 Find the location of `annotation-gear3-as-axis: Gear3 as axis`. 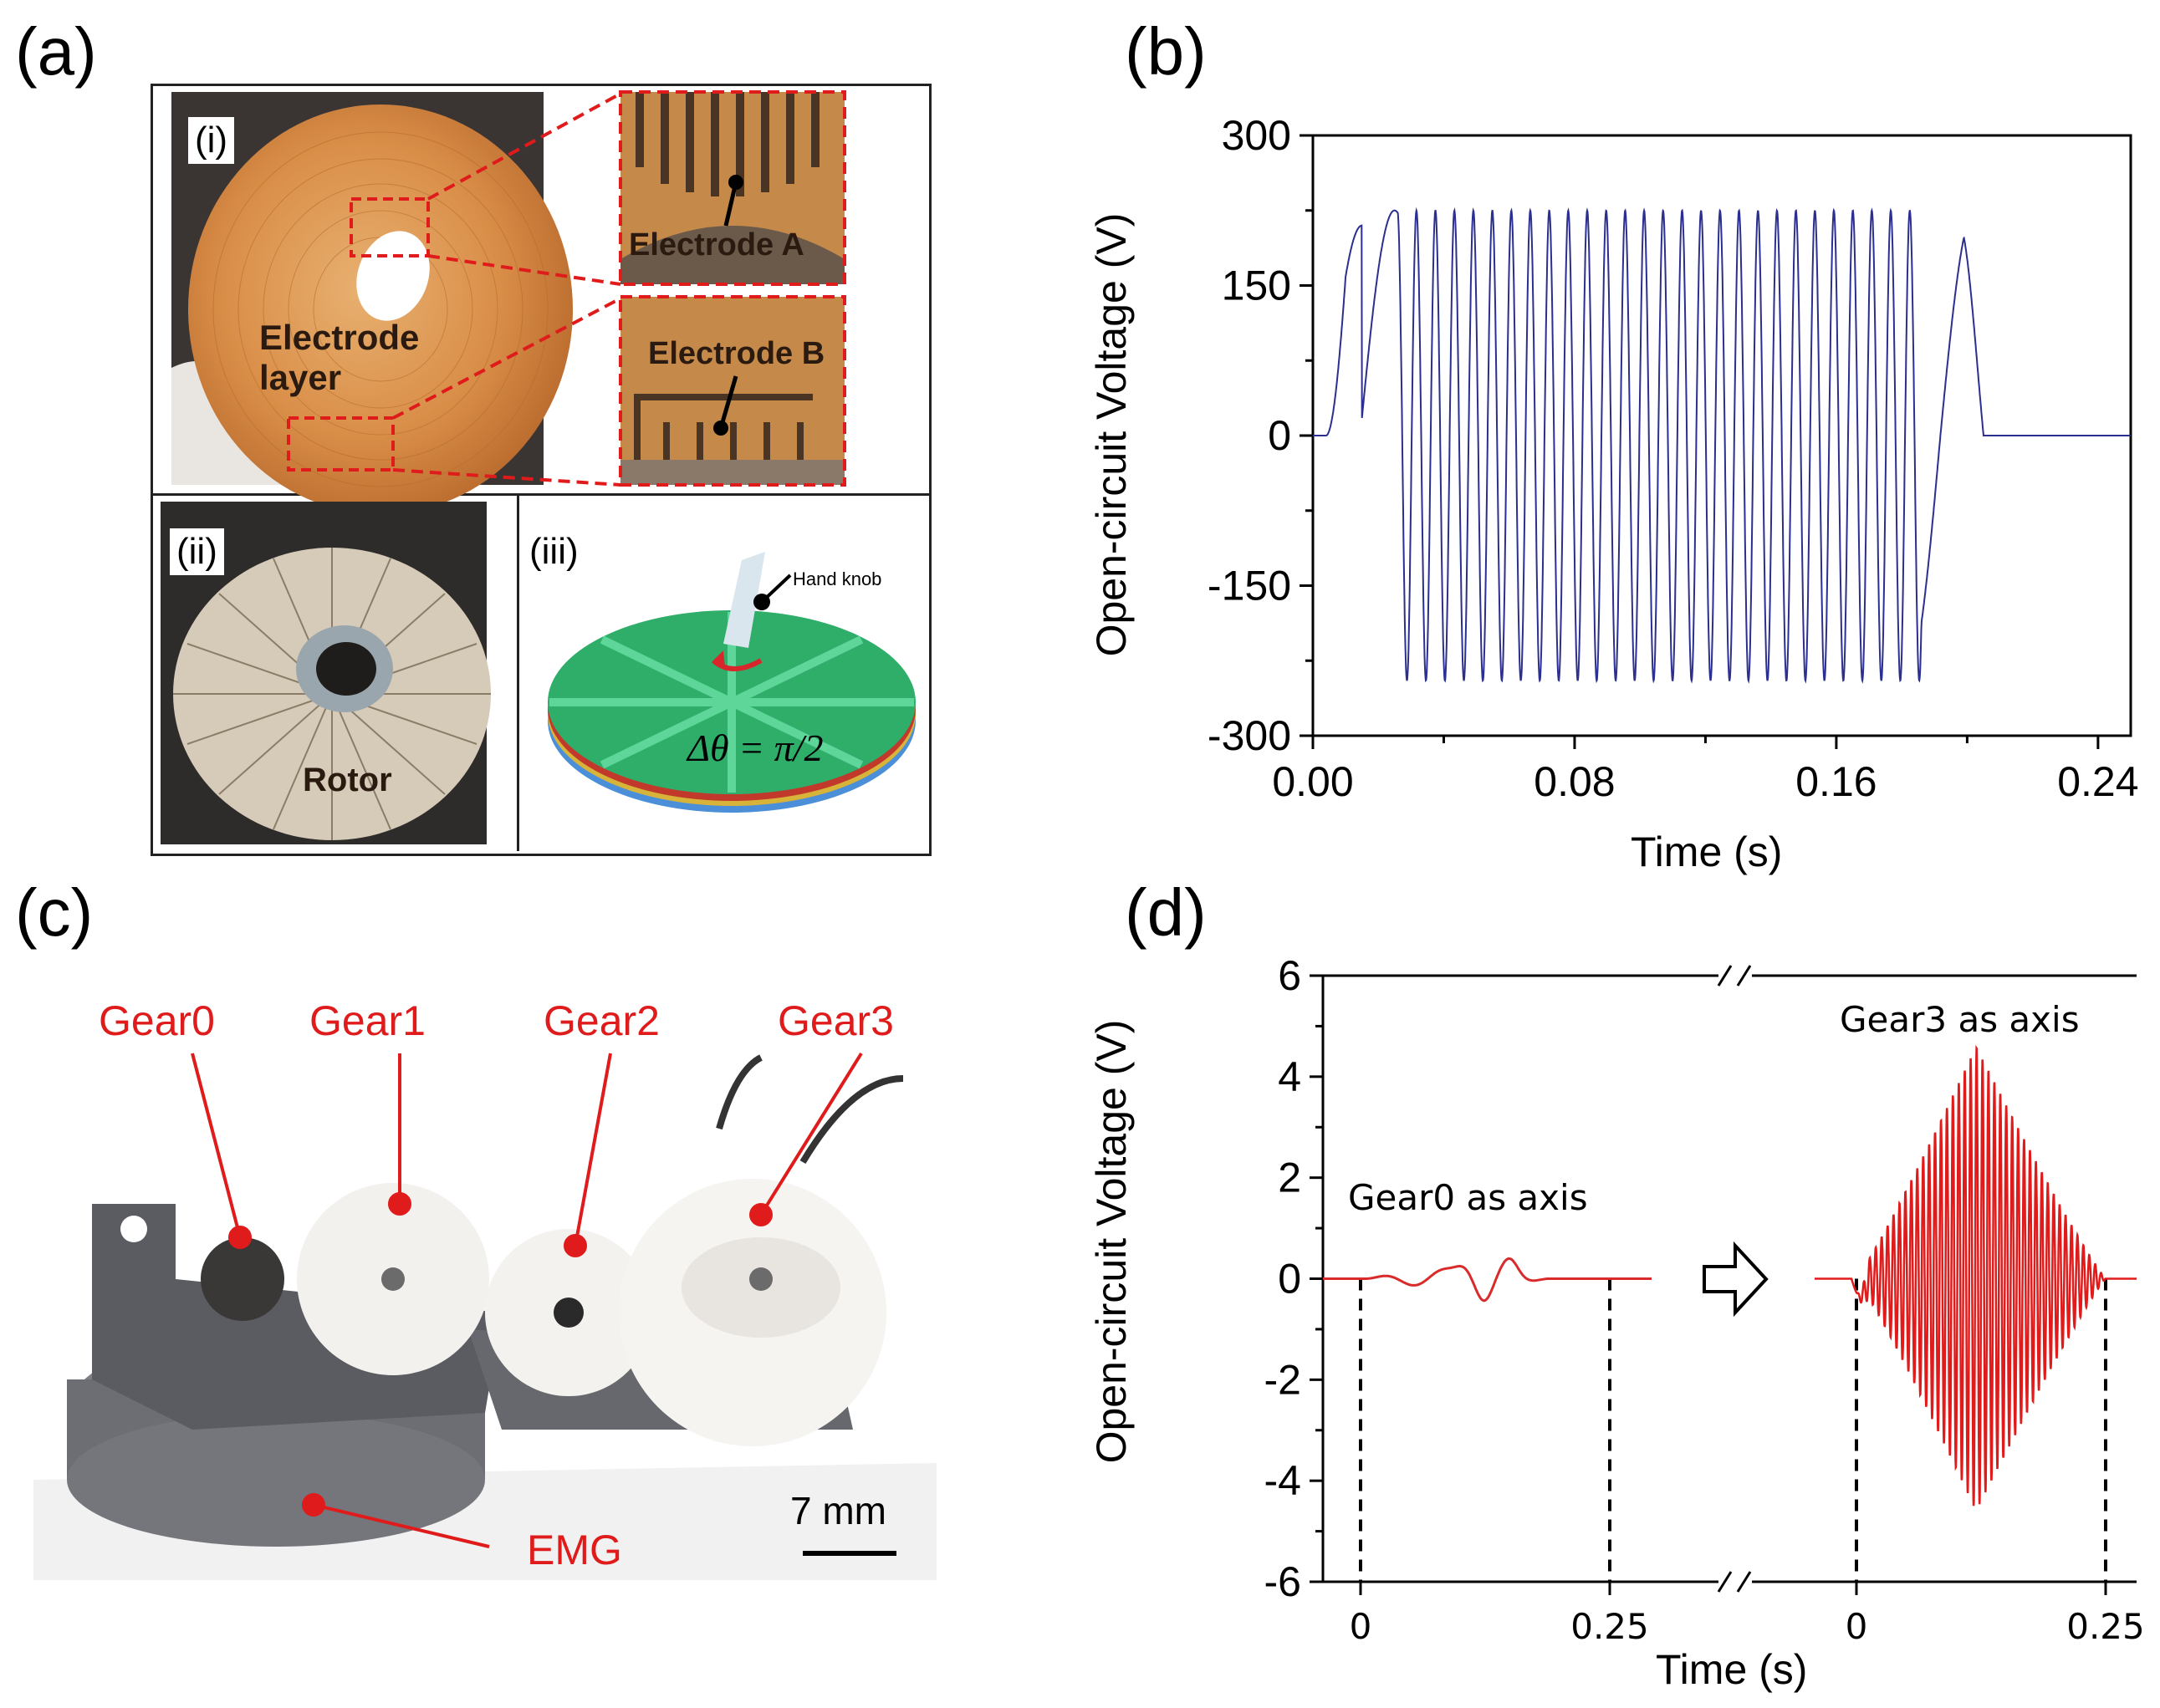

annotation-gear3-as-axis: Gear3 as axis is located at coordinates (1960, 1019).